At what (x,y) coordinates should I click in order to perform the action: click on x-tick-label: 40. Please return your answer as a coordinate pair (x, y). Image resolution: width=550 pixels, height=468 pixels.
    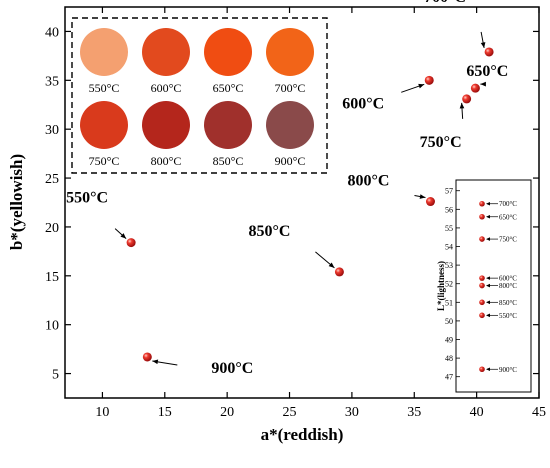
    Looking at the image, I should click on (477, 412).